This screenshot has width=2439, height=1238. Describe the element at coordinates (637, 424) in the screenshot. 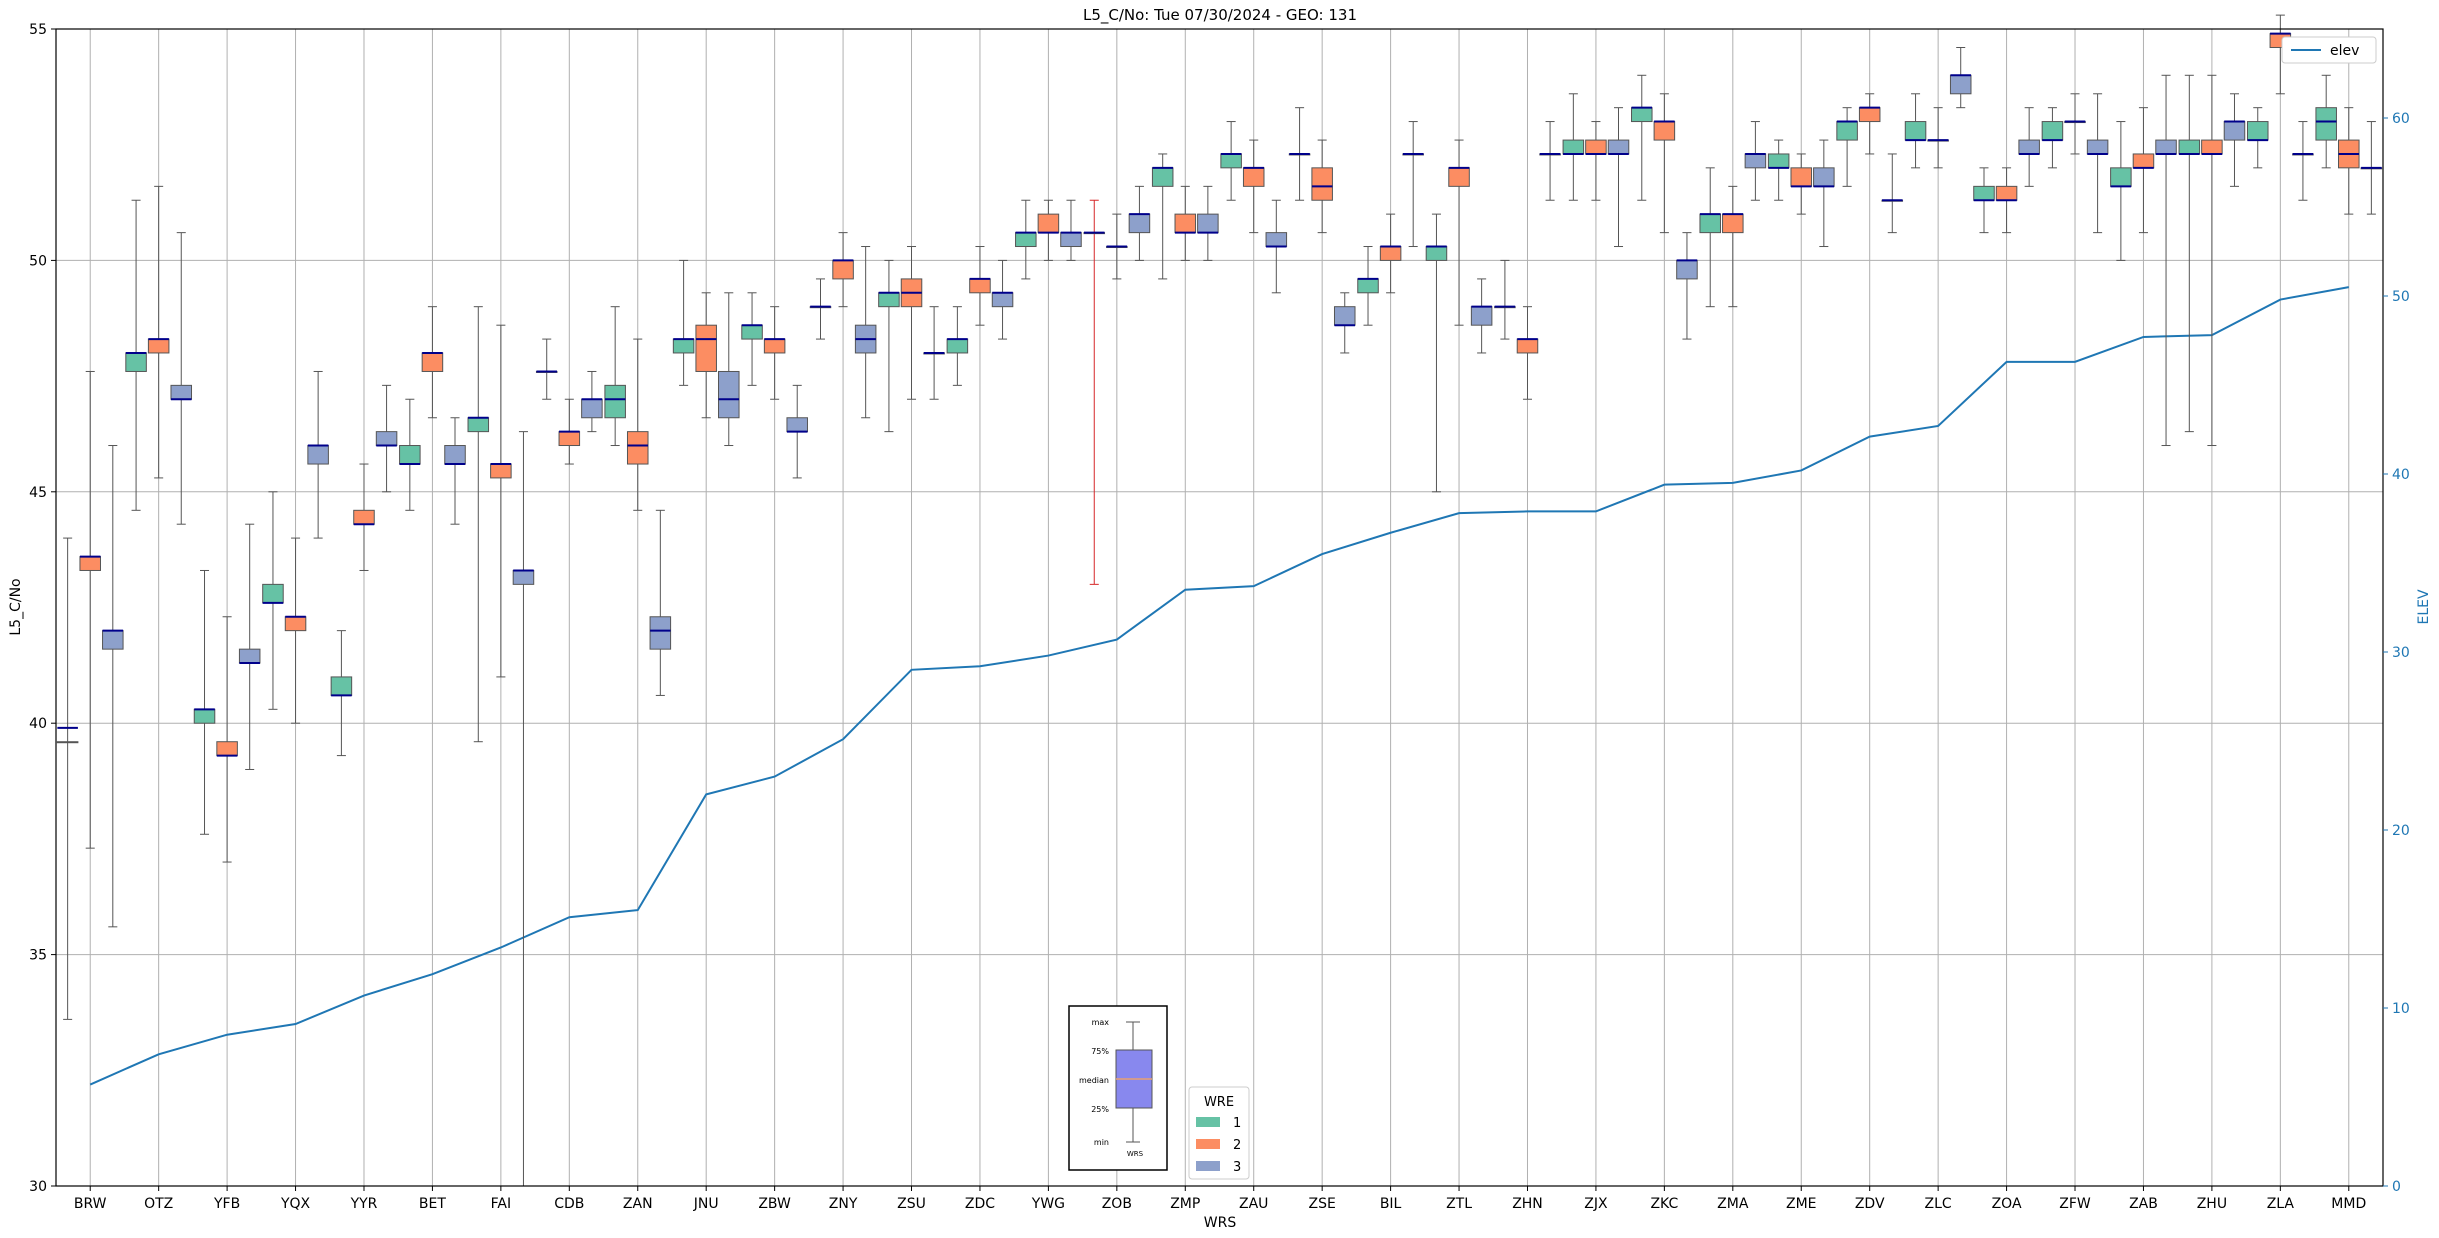

I see `box-ZAN-wre2` at that location.